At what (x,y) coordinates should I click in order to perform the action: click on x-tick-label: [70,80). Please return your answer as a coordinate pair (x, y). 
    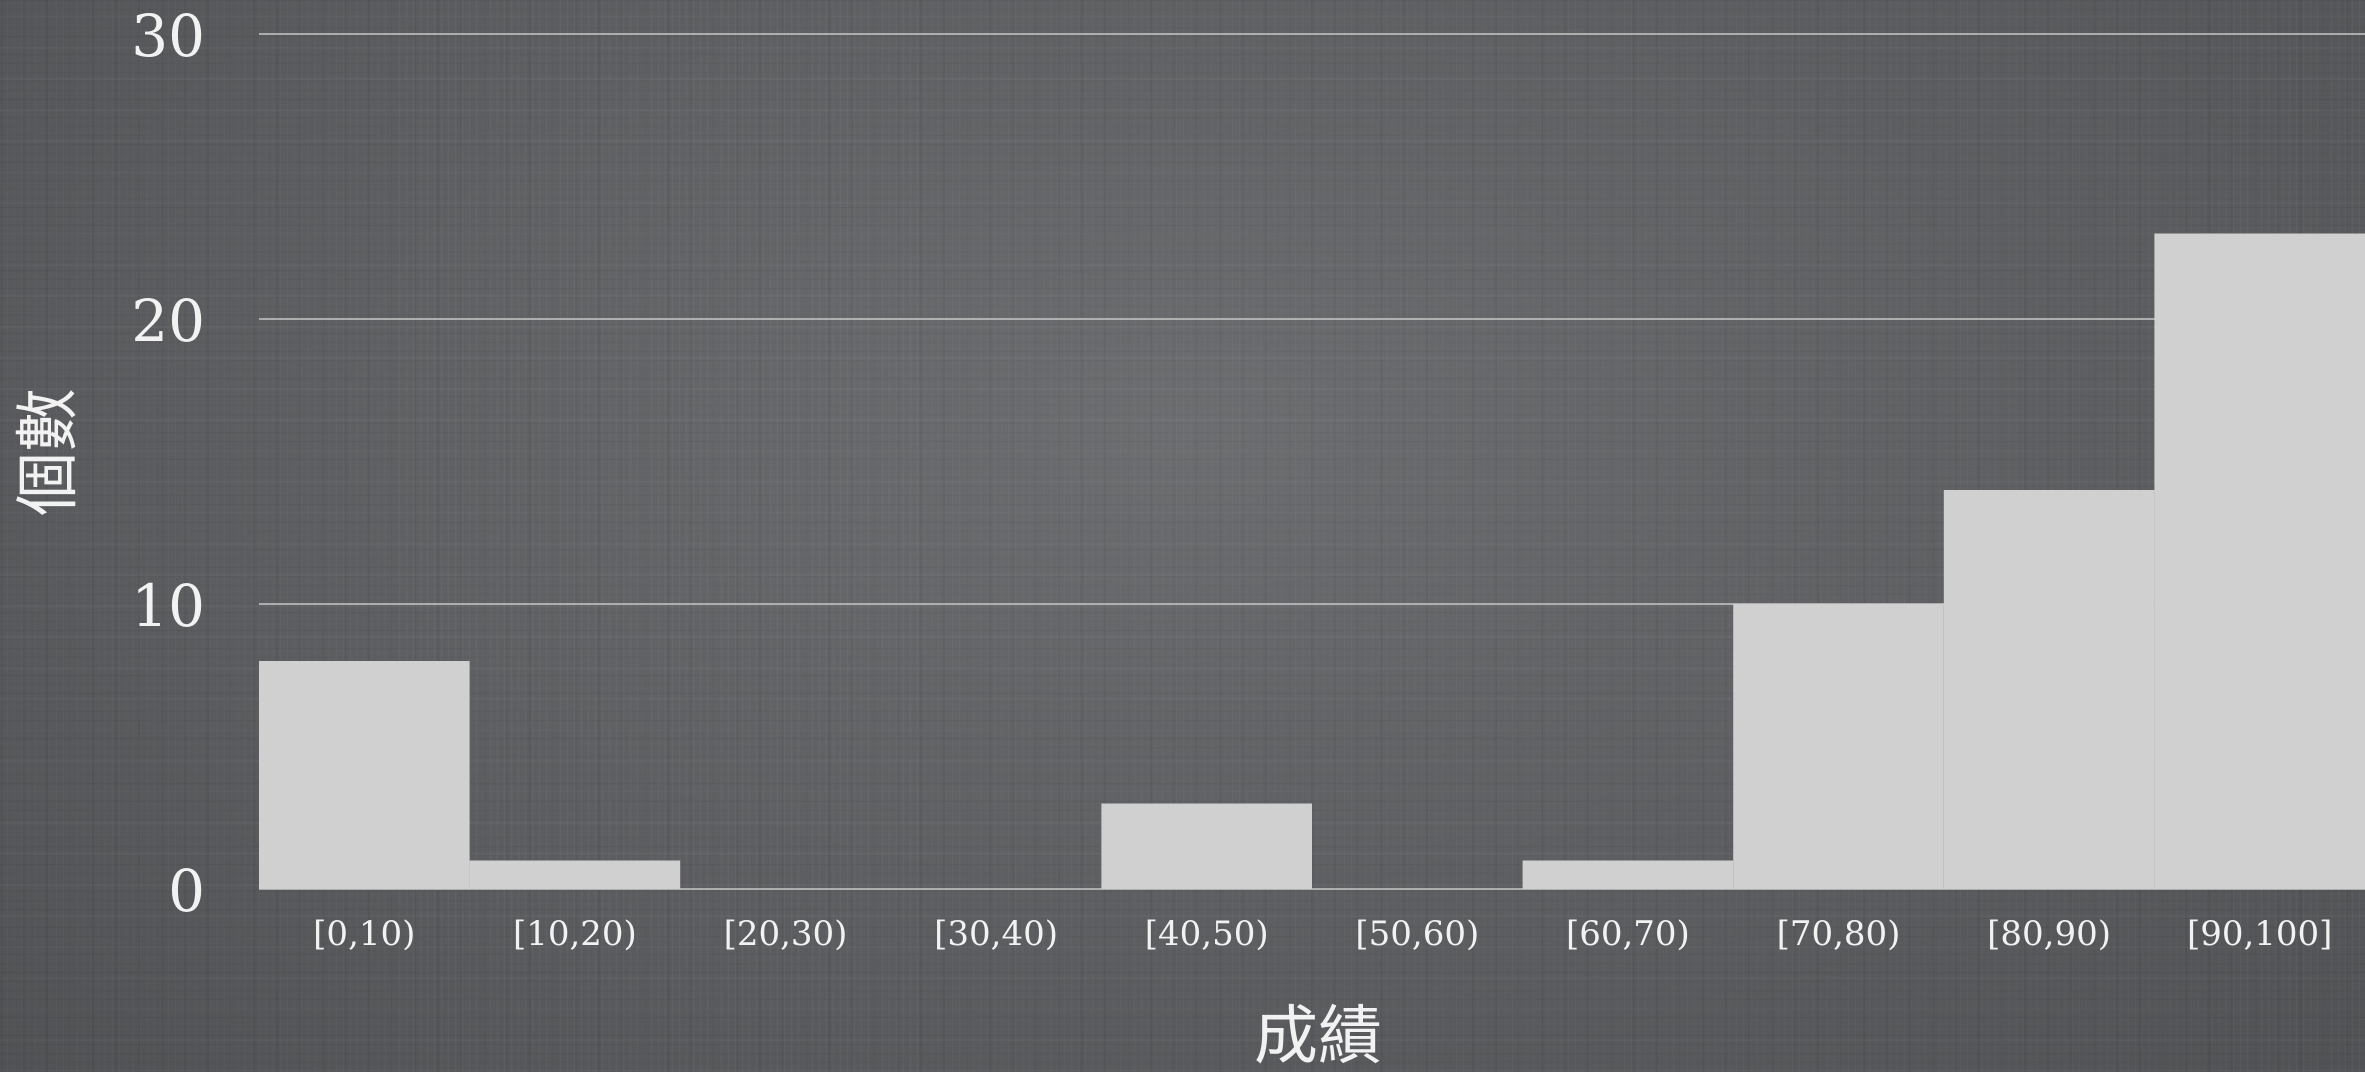
    Looking at the image, I should click on (1839, 934).